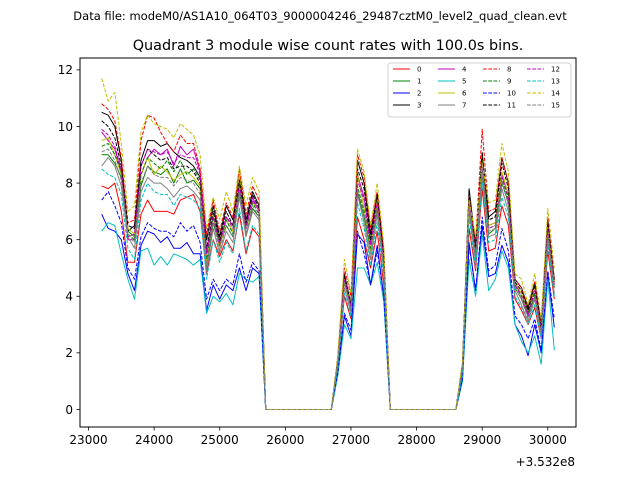 This screenshot has height=480, width=640. Describe the element at coordinates (511, 106) in the screenshot. I see `legend-label-11: 11` at that location.